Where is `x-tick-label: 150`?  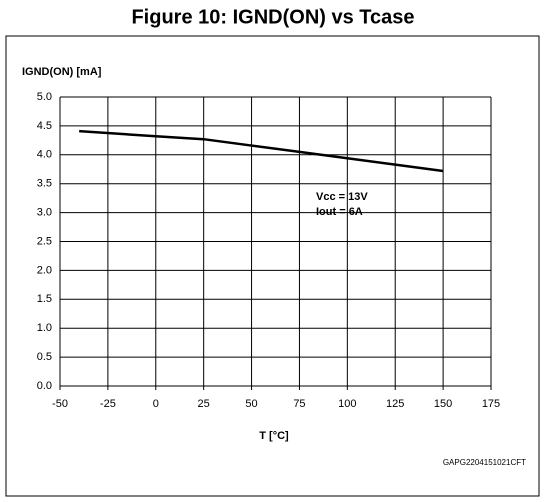 x-tick-label: 150 is located at coordinates (443, 404).